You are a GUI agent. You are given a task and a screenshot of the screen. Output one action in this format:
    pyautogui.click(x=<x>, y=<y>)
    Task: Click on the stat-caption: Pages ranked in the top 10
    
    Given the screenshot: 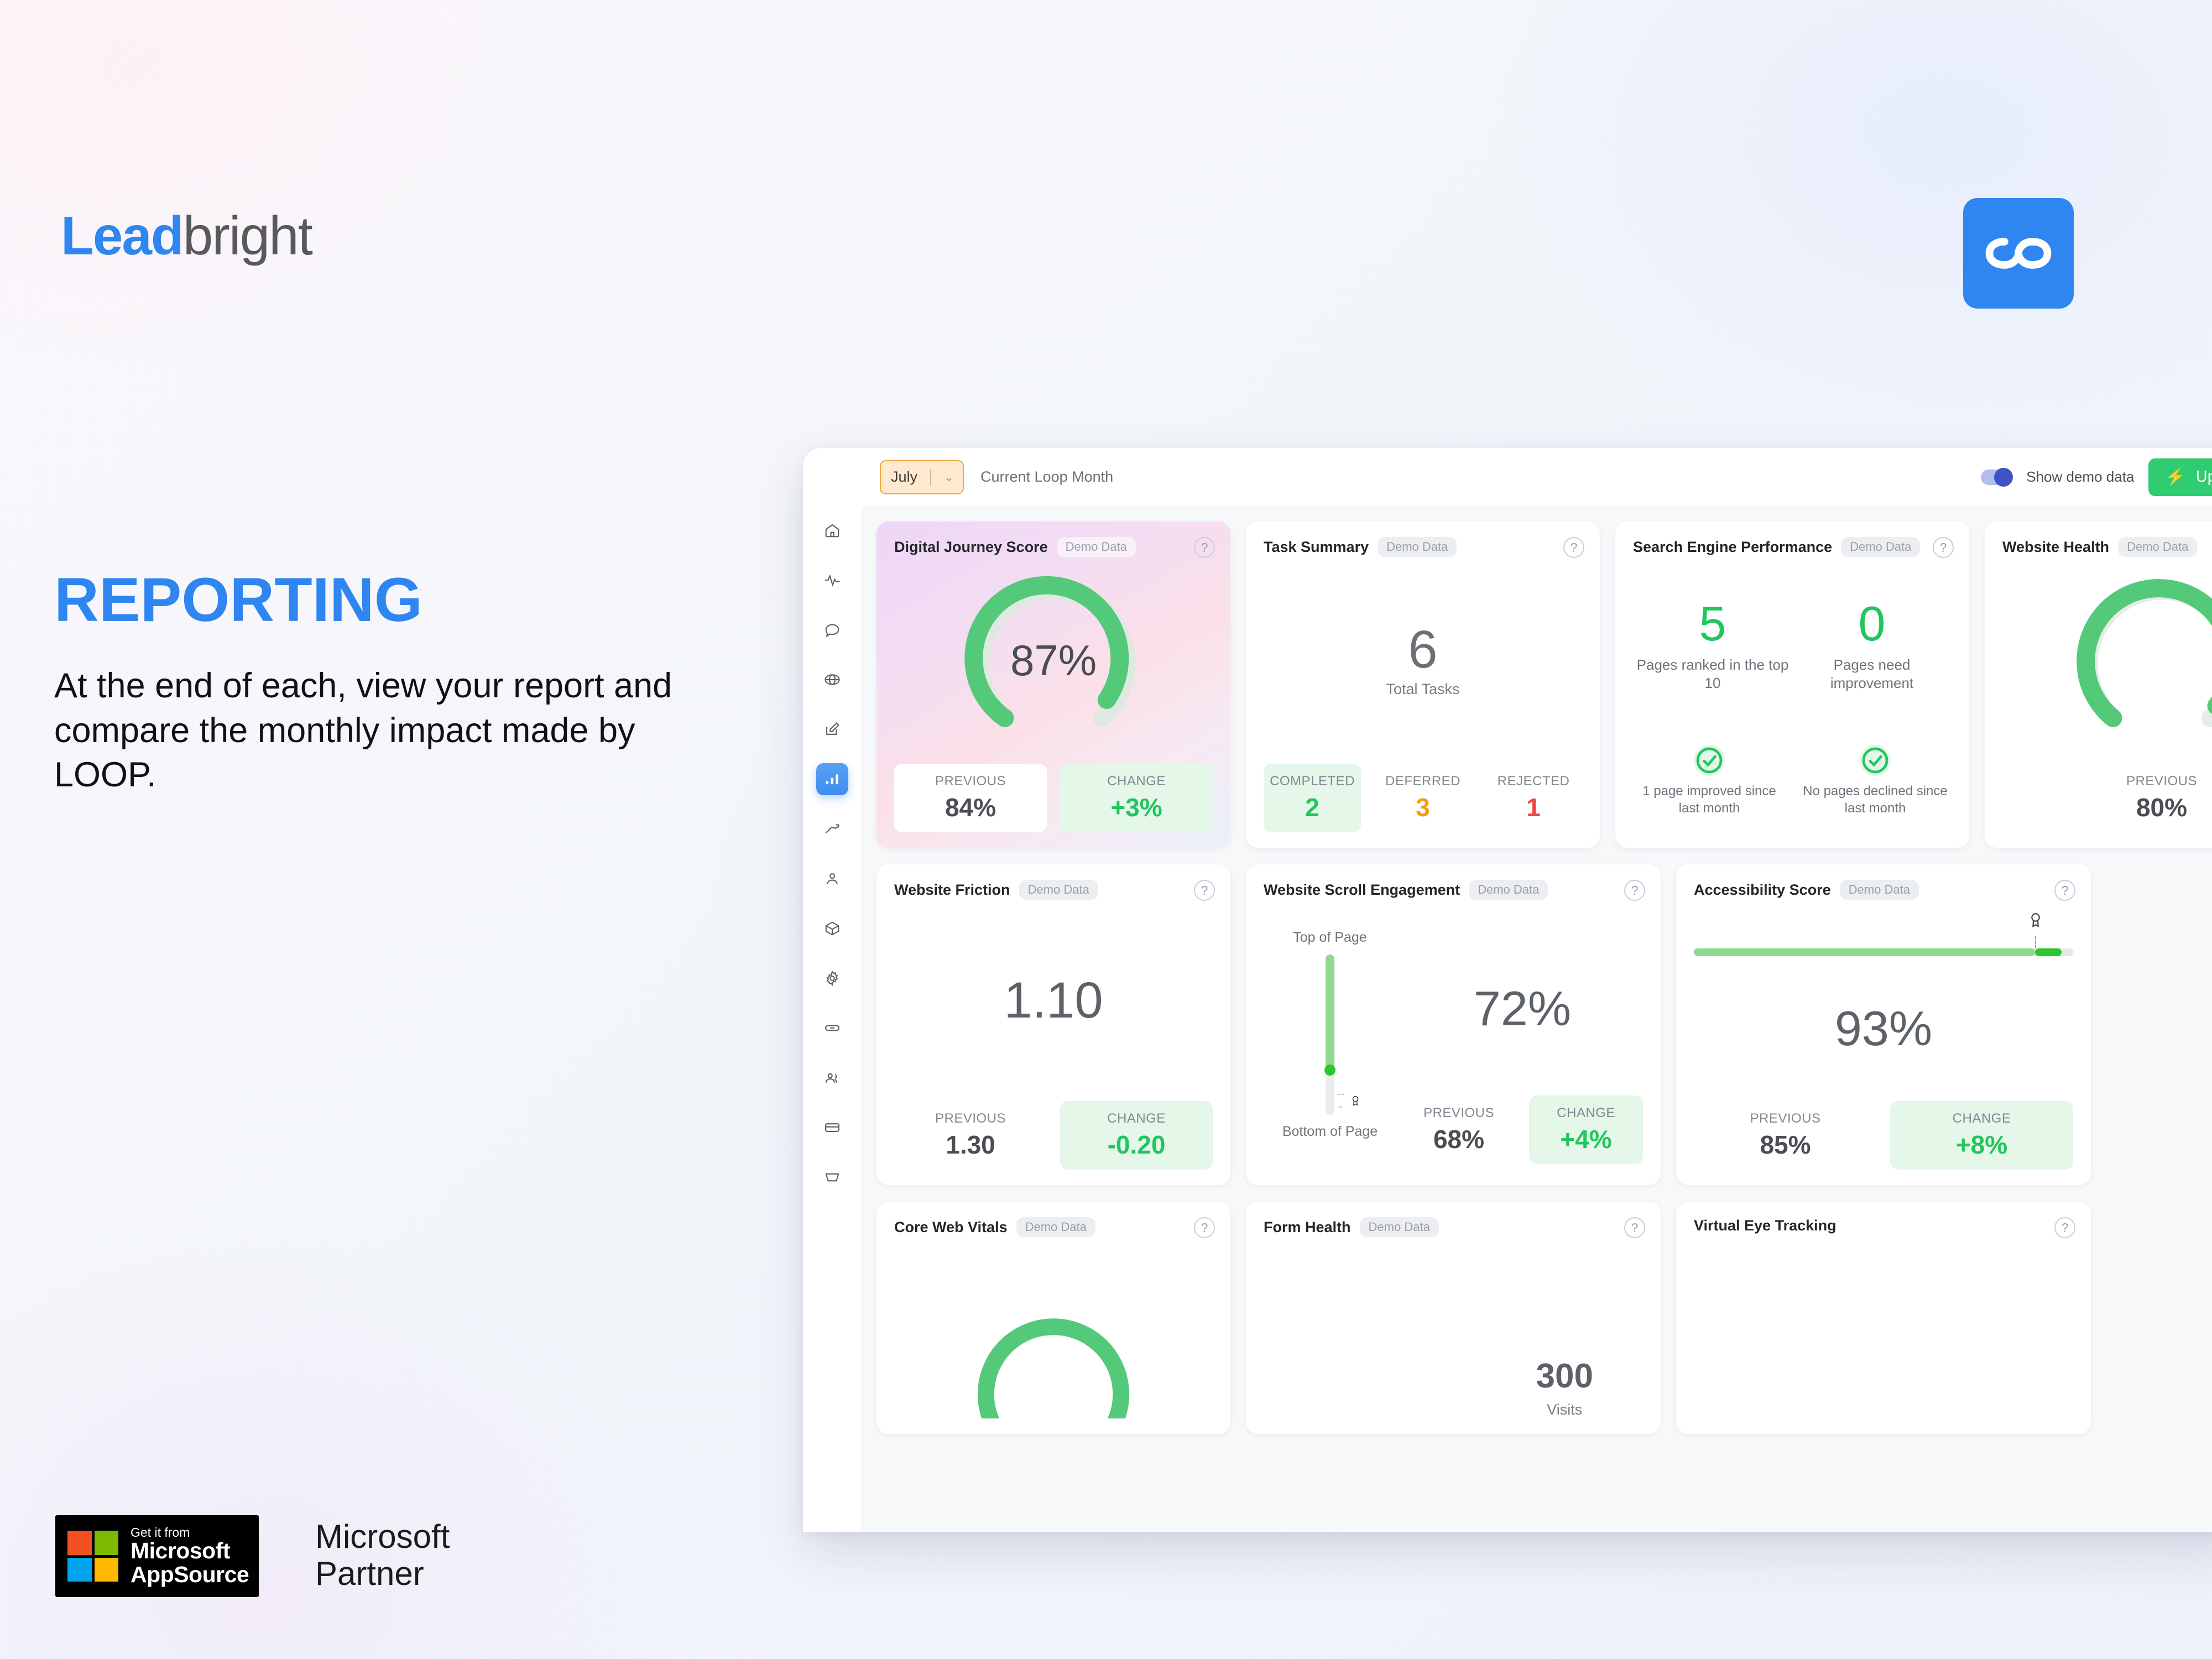 What is the action you would take?
    pyautogui.click(x=1713, y=673)
    